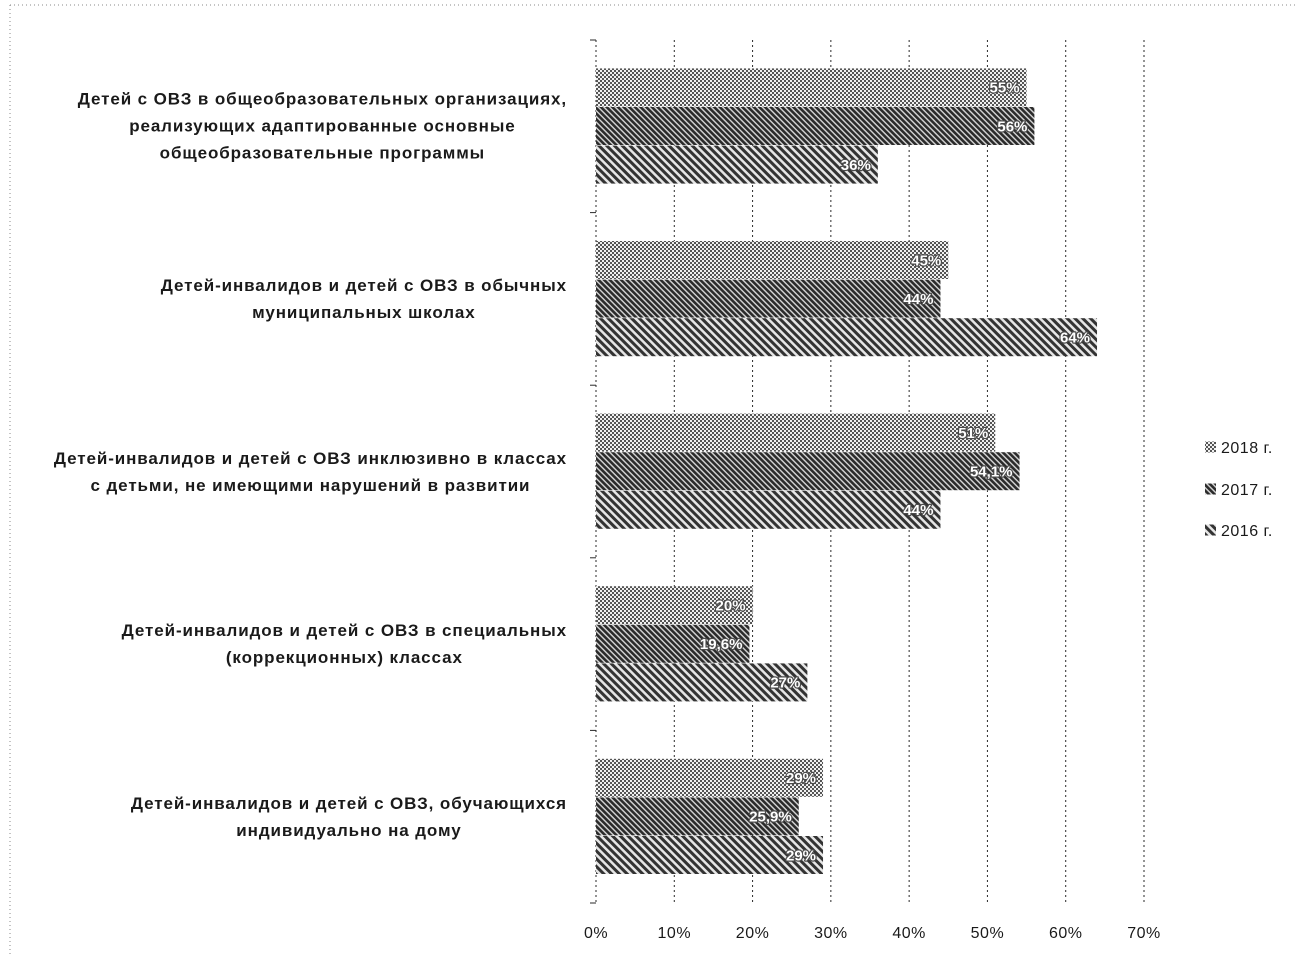  I want to click on data-label-series-2-category-4: 29%, so click(801, 855).